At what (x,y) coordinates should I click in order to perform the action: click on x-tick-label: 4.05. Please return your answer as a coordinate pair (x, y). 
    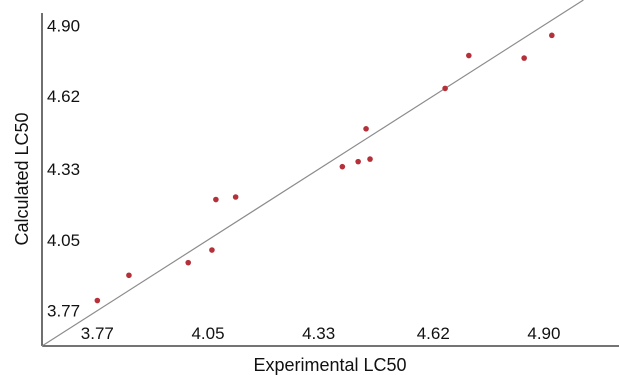
    Looking at the image, I should click on (207, 333).